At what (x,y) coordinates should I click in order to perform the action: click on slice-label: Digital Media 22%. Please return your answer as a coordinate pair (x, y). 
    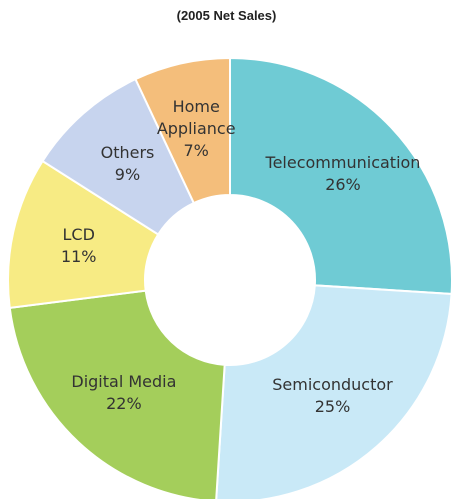
    Looking at the image, I should click on (123, 393).